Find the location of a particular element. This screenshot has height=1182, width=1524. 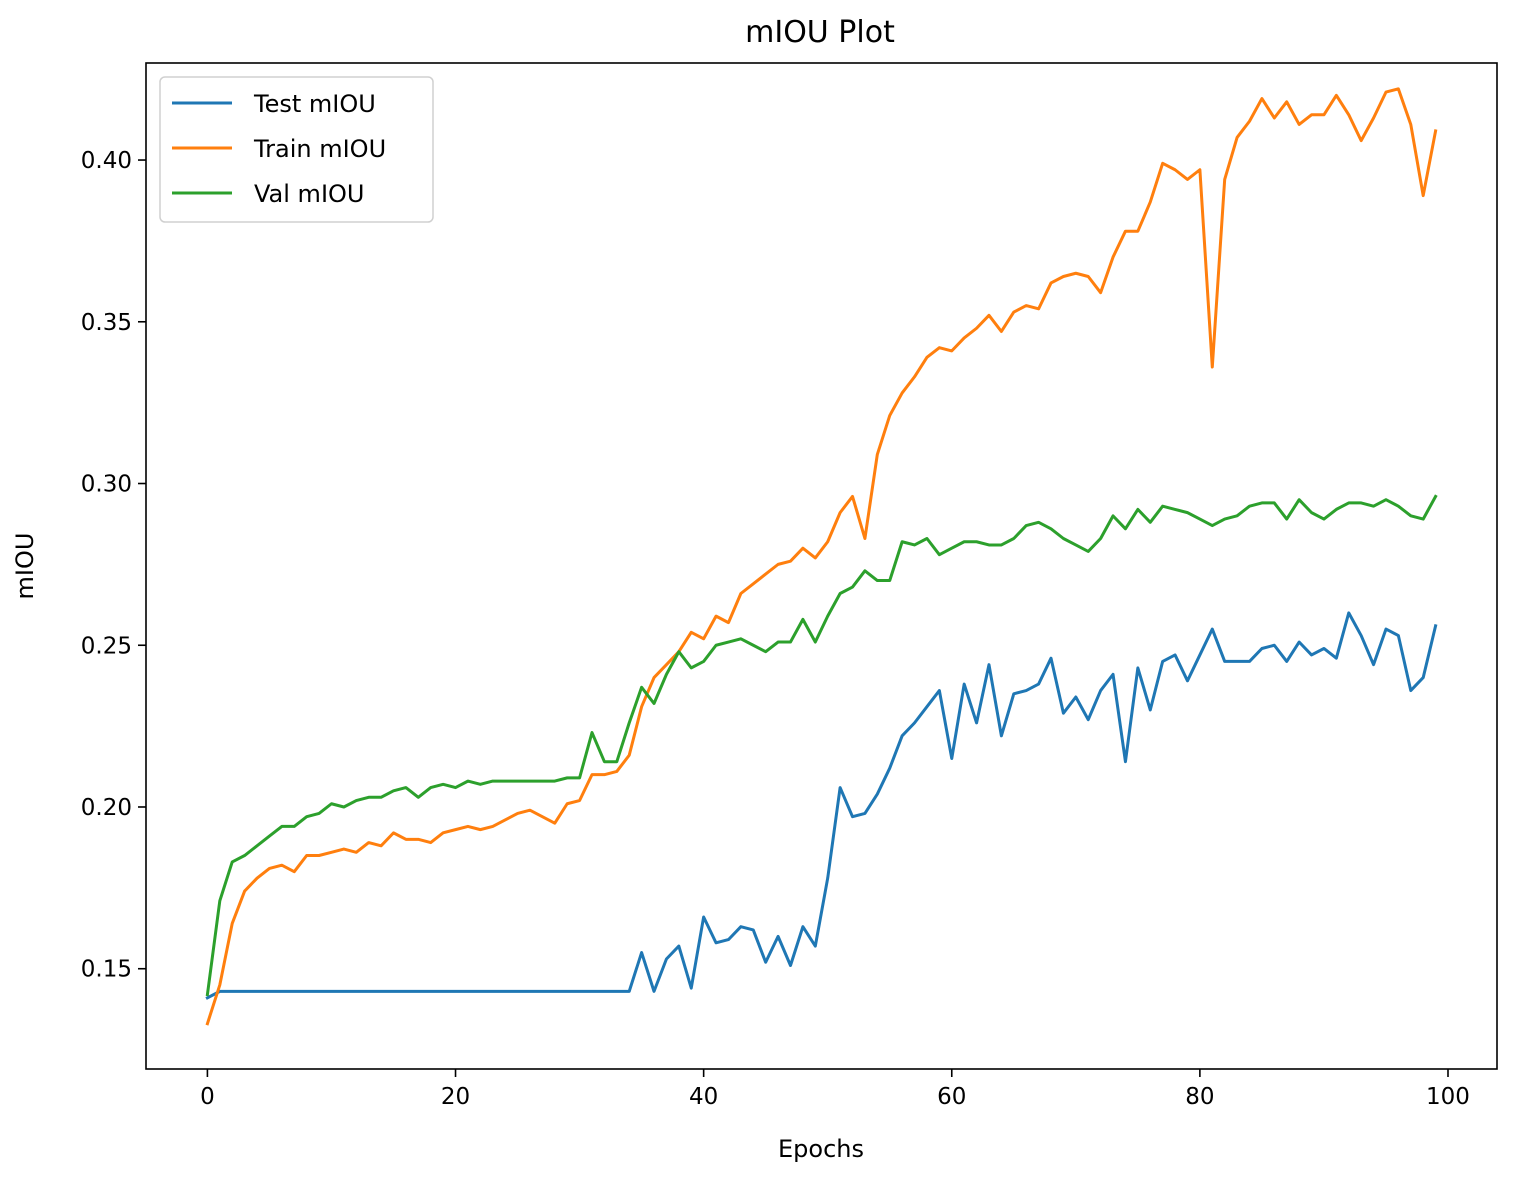

legend-label: Train mIOU is located at coordinates (319, 149).